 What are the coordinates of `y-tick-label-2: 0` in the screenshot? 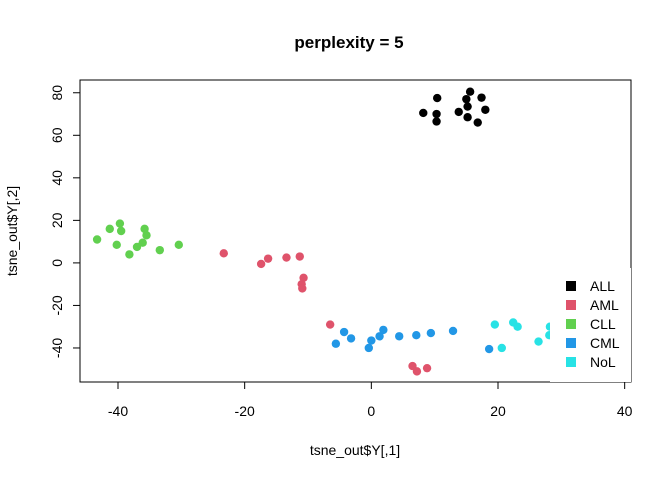 It's located at (57, 263).